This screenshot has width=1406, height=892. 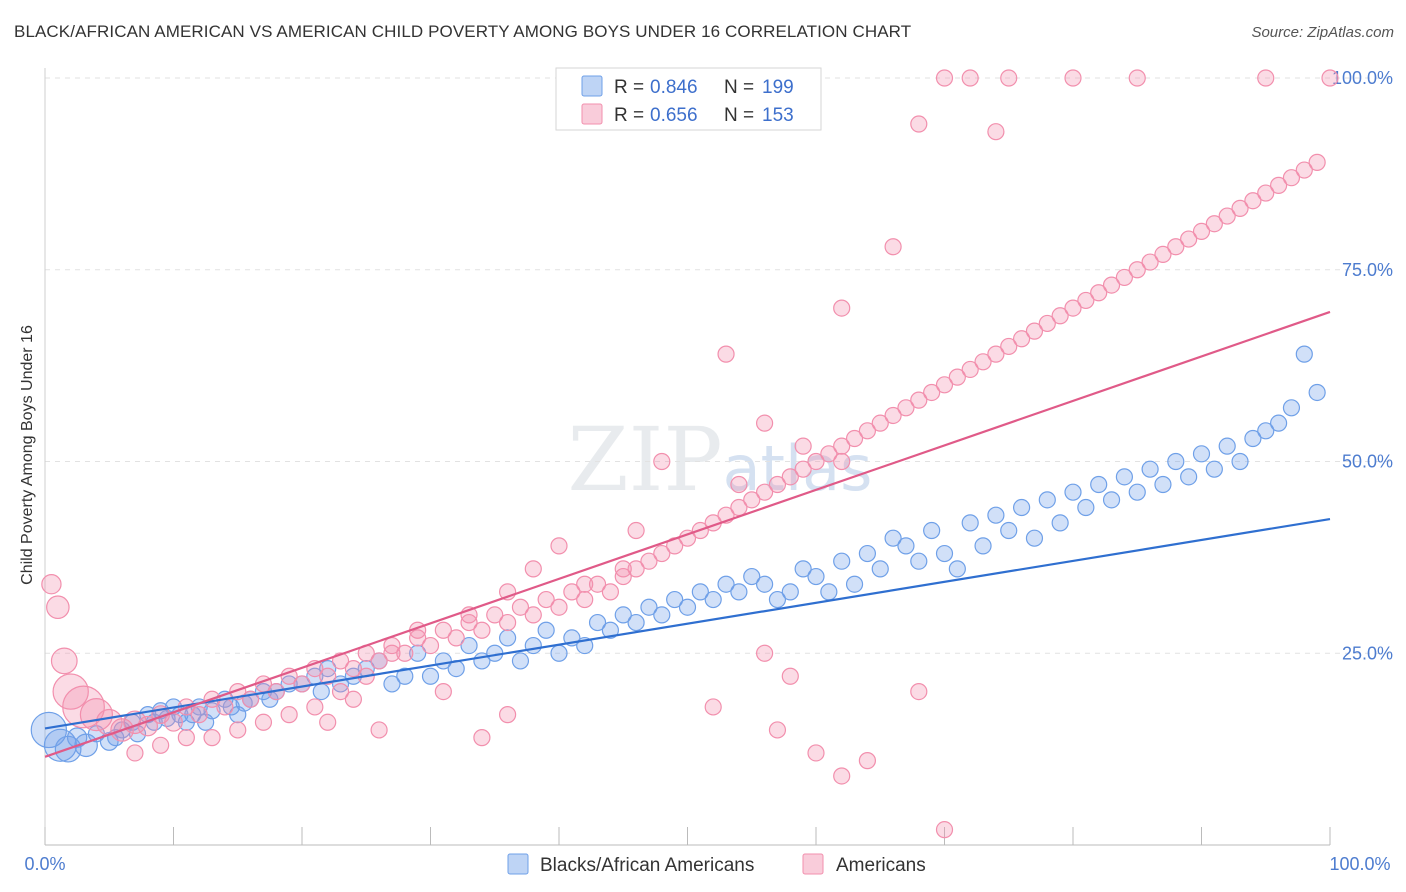 What do you see at coordinates (813, 864) in the screenshot?
I see `bottom-legend-swatch` at bounding box center [813, 864].